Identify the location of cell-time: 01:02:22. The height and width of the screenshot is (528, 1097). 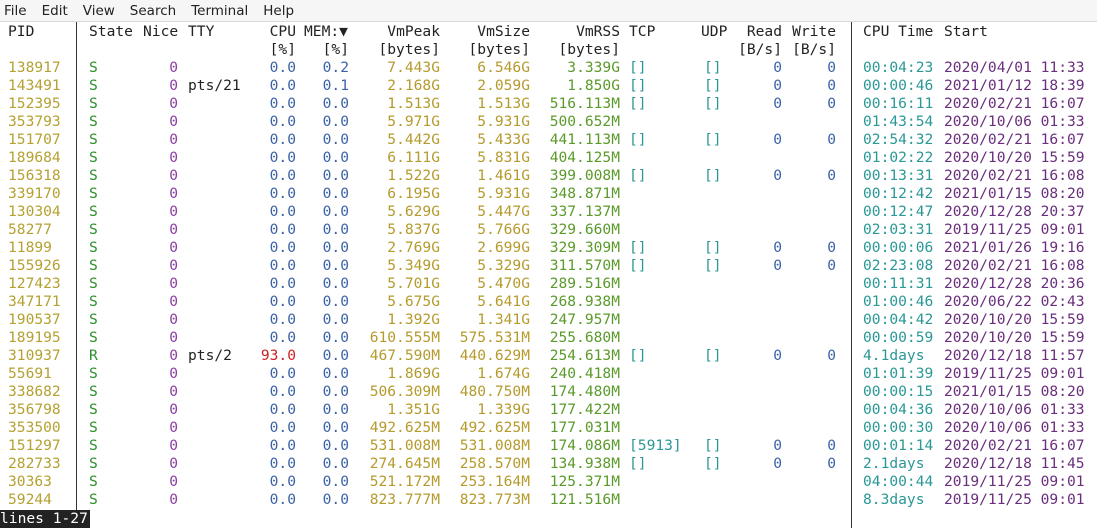
(898, 157).